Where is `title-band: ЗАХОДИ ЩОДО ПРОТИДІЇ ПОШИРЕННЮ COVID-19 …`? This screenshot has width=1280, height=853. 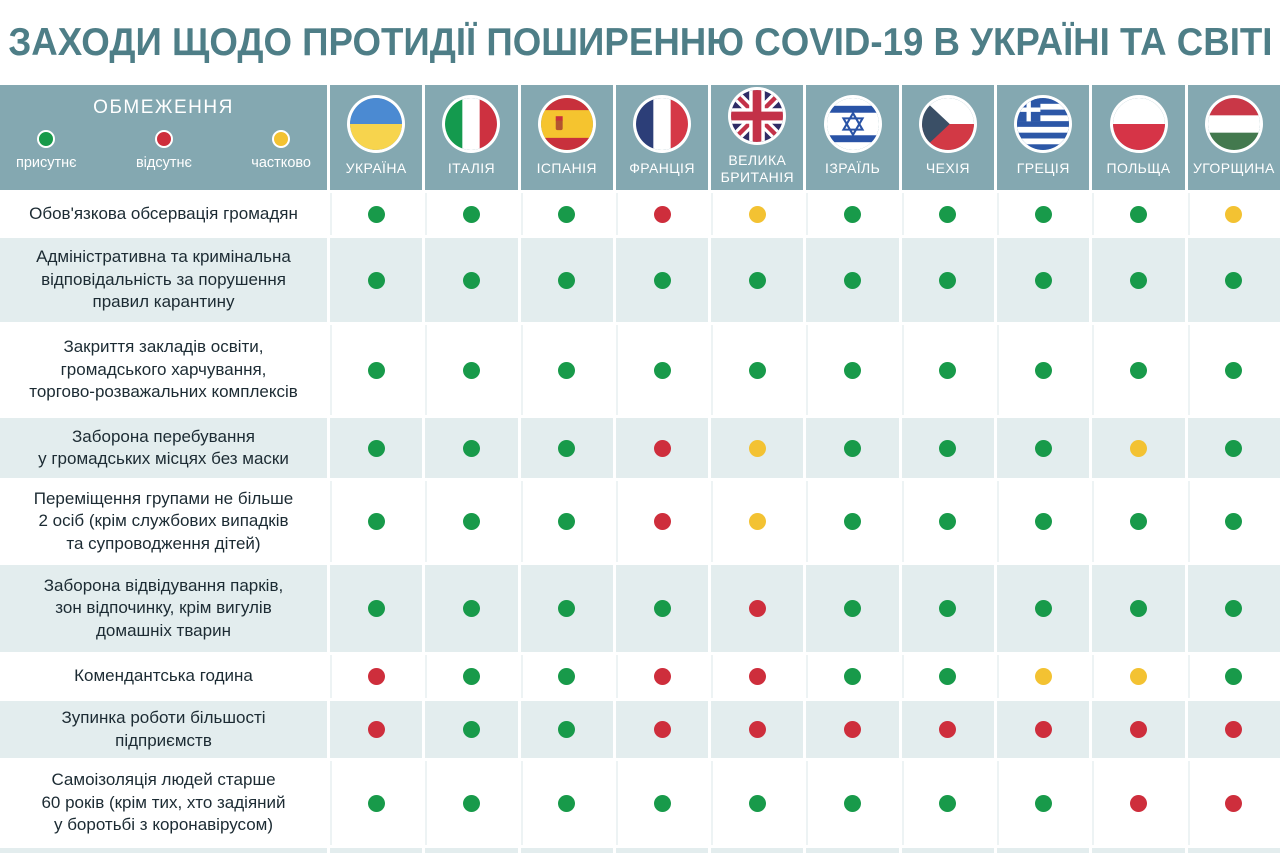
title-band: ЗАХОДИ ЩОДО ПРОТИДІЇ ПОШИРЕННЮ COVID-19 … is located at coordinates (640, 42).